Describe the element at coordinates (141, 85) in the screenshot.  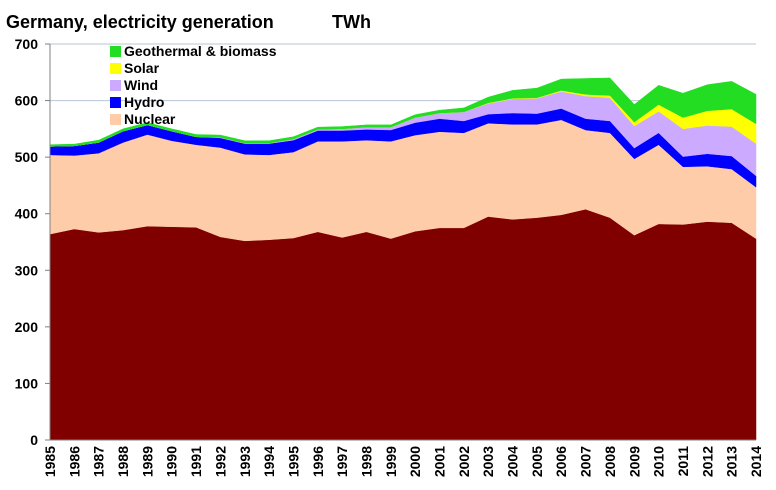
I see `legend-label: Wind` at that location.